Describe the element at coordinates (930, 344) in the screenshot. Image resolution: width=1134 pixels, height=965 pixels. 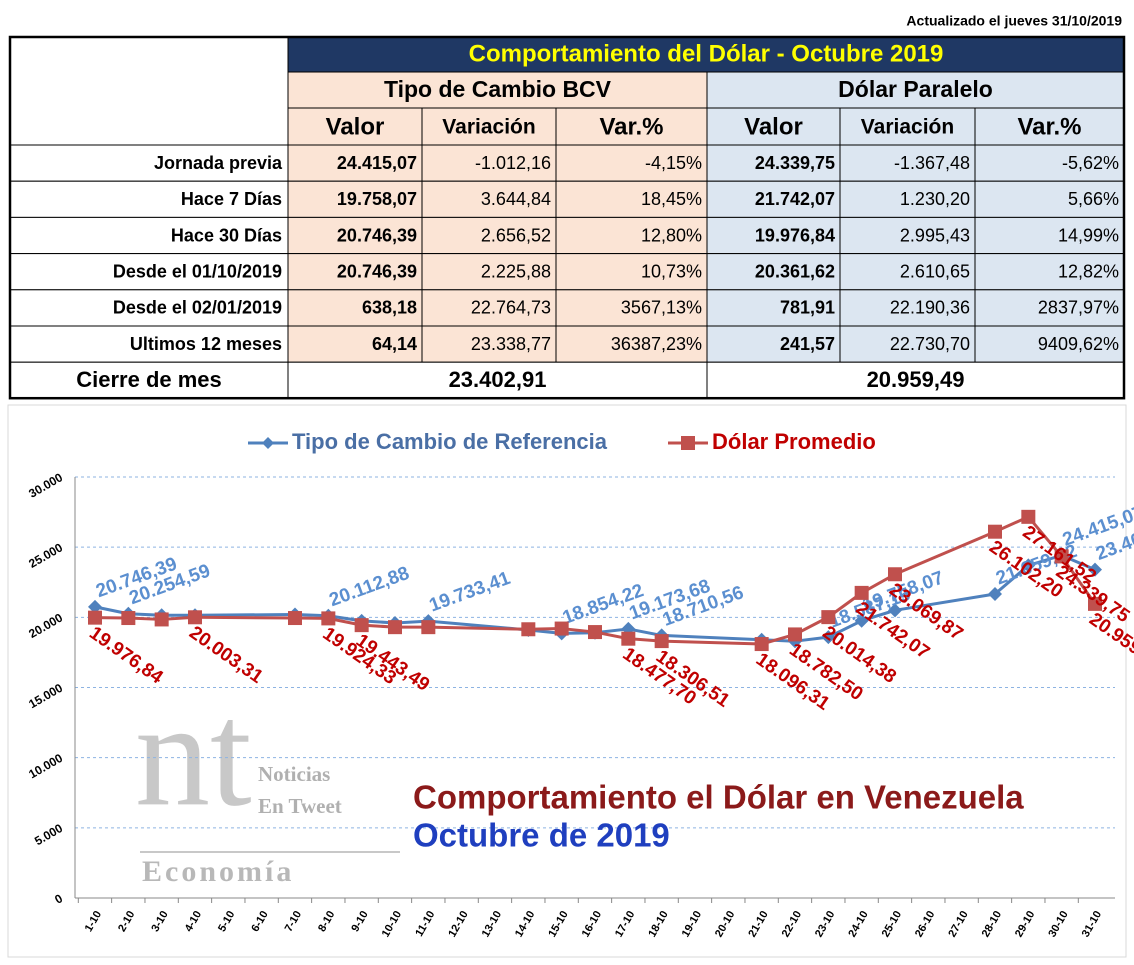
I see `table-value: 22.730,70` at that location.